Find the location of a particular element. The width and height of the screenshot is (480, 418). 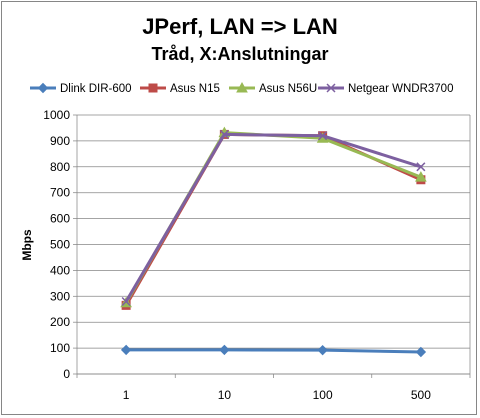

legend-label: Netgear WNDR3700 is located at coordinates (400, 89).